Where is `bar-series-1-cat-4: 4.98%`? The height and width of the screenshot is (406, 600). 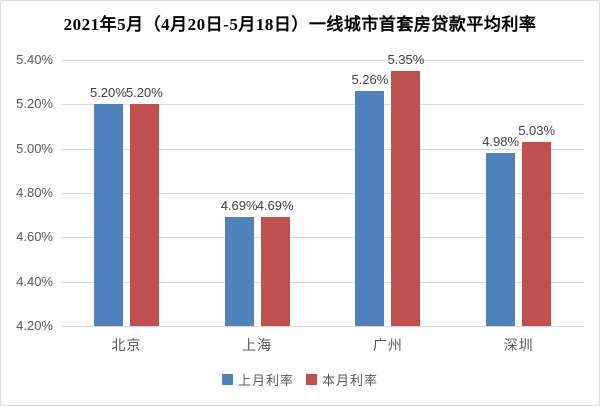 bar-series-1-cat-4: 4.98% is located at coordinates (500, 230).